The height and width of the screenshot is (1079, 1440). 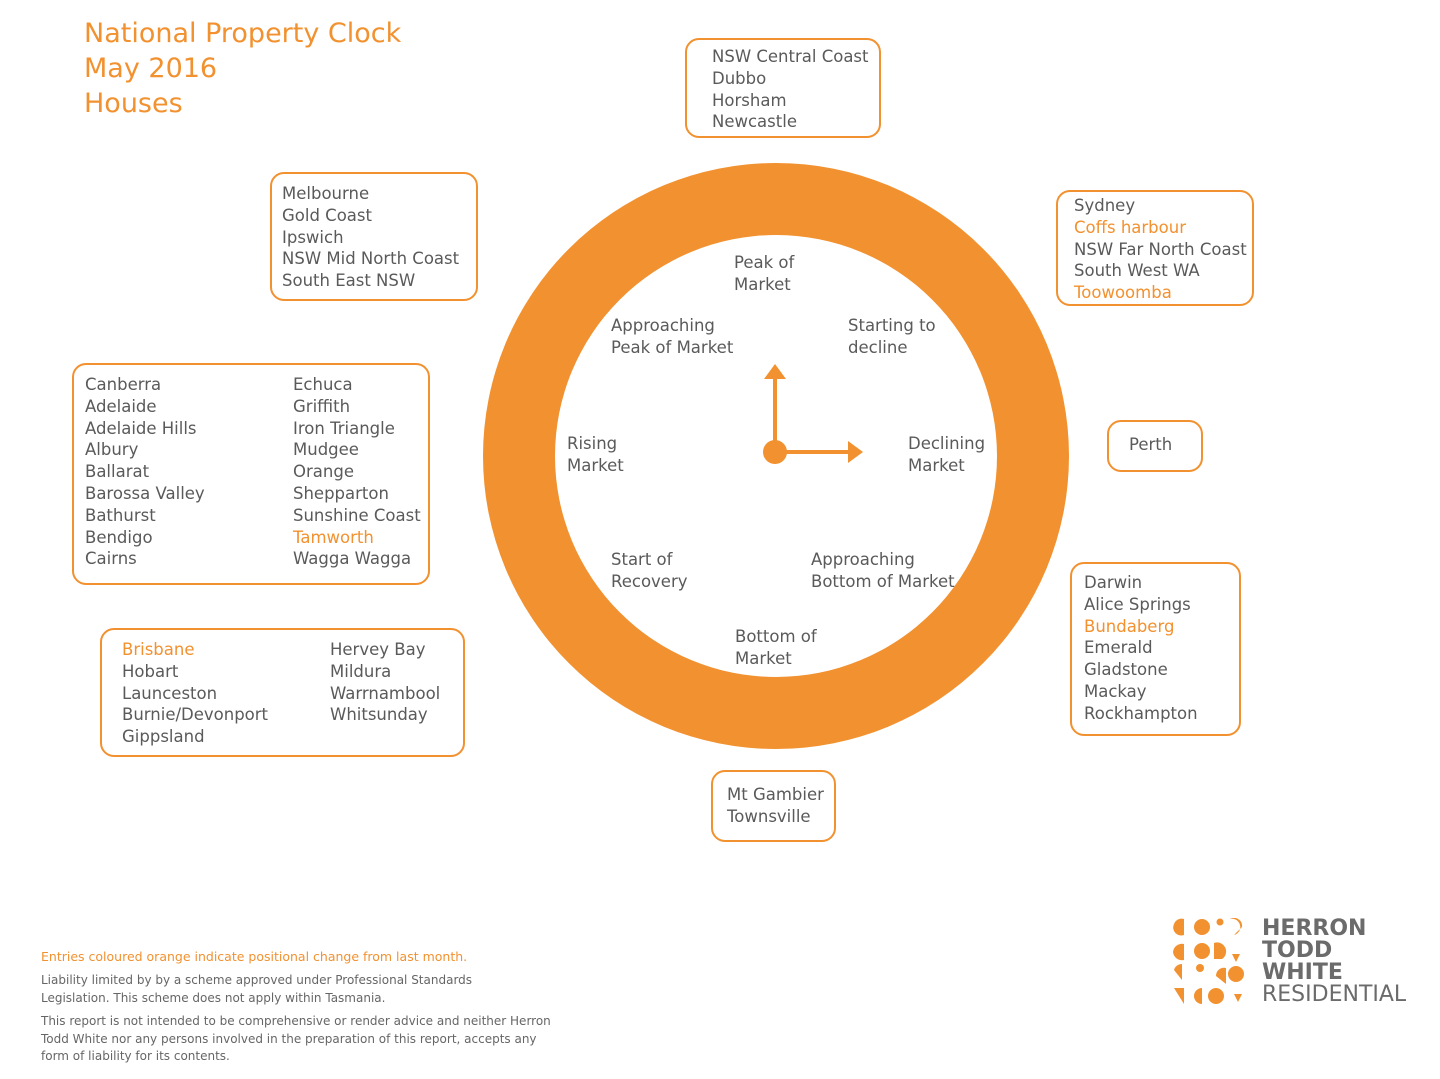 I want to click on phase-rising-market: Rising Market, so click(x=595, y=454).